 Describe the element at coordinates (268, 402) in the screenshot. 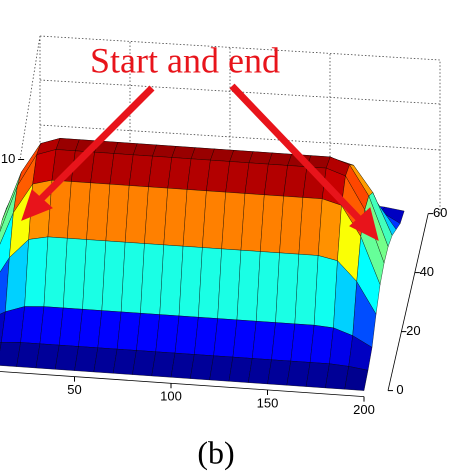

I see `x-tick-label: 150` at that location.